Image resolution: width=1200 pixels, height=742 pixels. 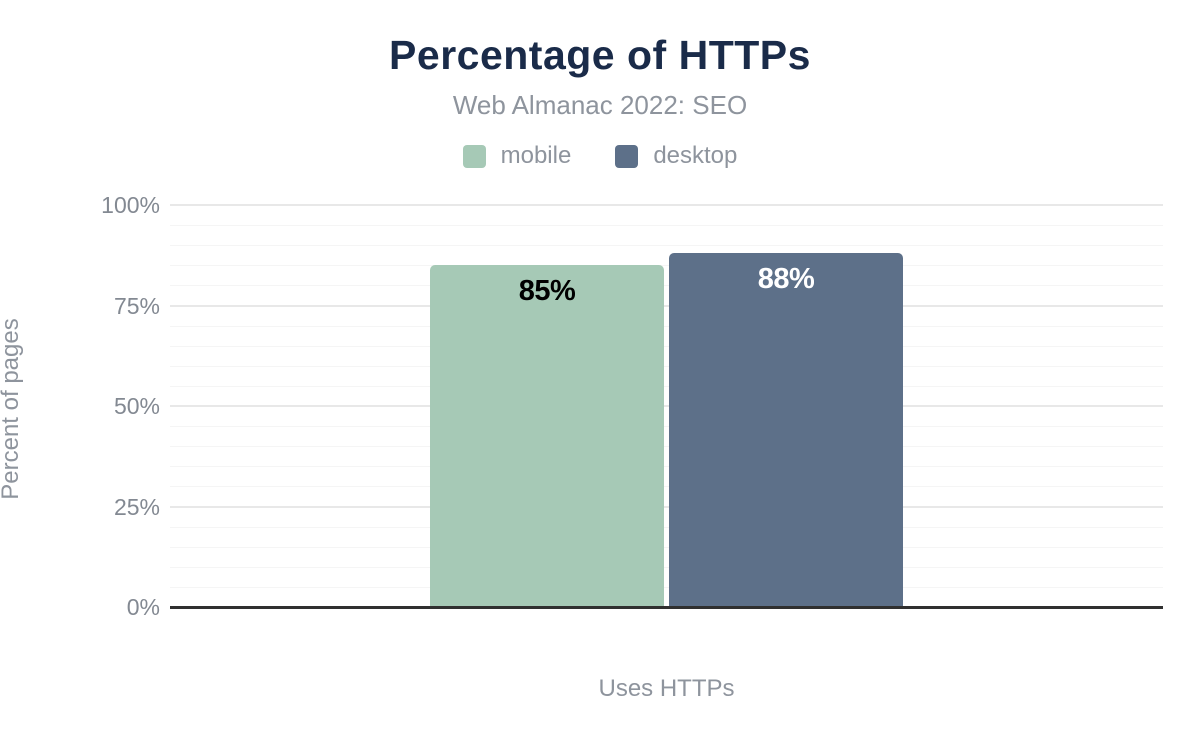 I want to click on chart-subtitle: Web Almanac 2022: SEO, so click(x=600, y=105).